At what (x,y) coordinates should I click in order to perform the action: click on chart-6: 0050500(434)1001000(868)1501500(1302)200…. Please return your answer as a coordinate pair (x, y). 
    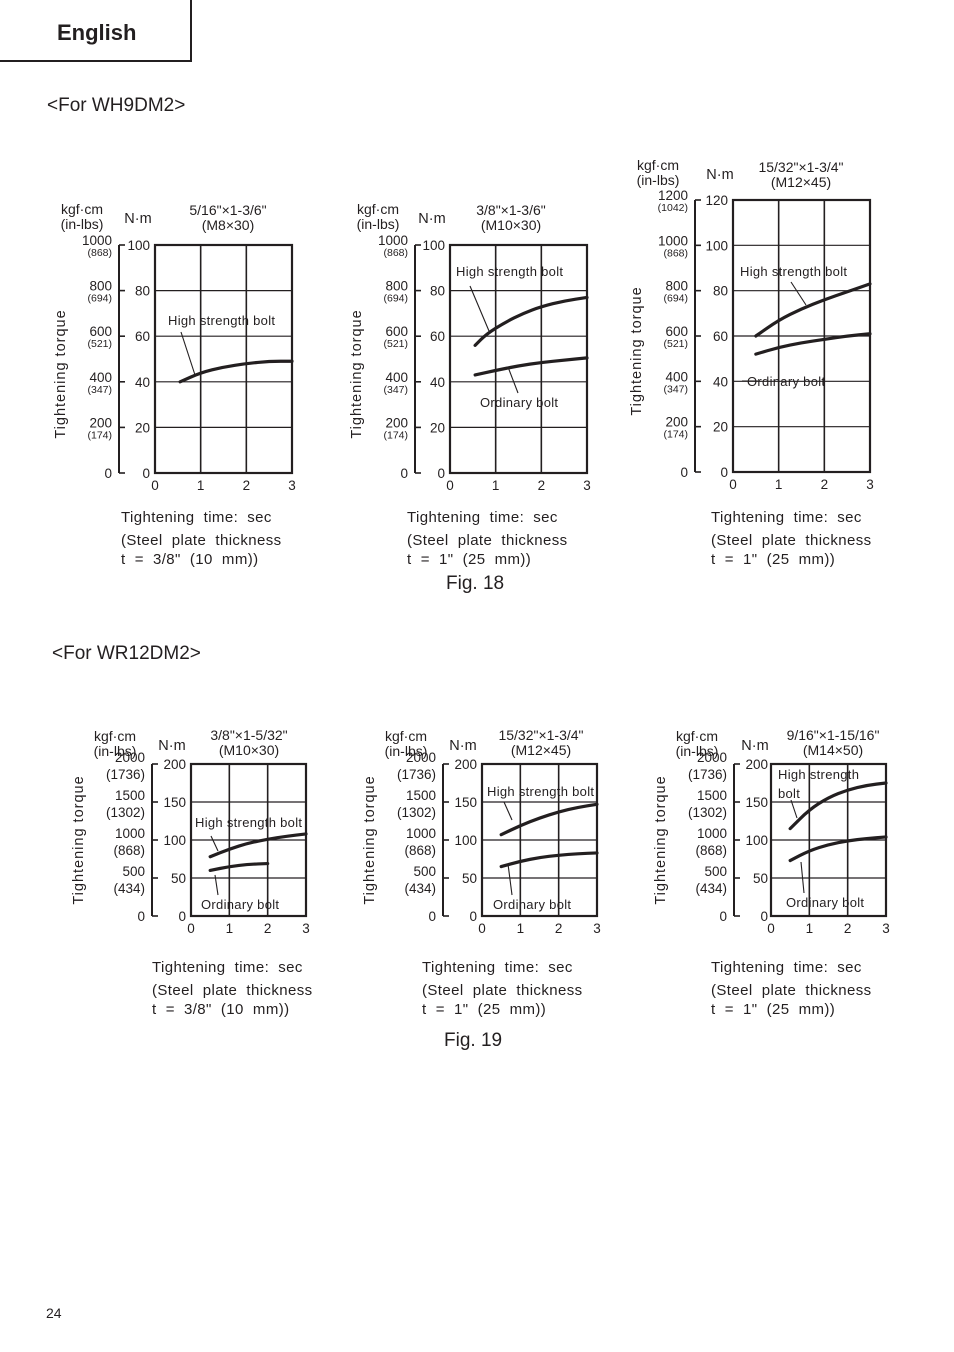
    Looking at the image, I should click on (771, 831).